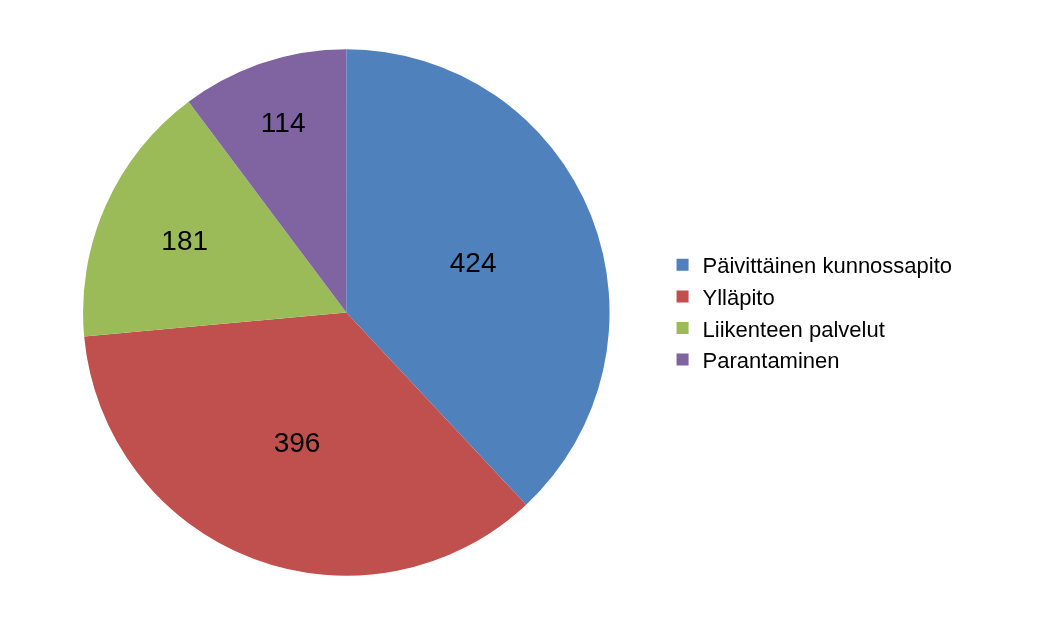  Describe the element at coordinates (473, 262) in the screenshot. I see `data-label: 424` at that location.